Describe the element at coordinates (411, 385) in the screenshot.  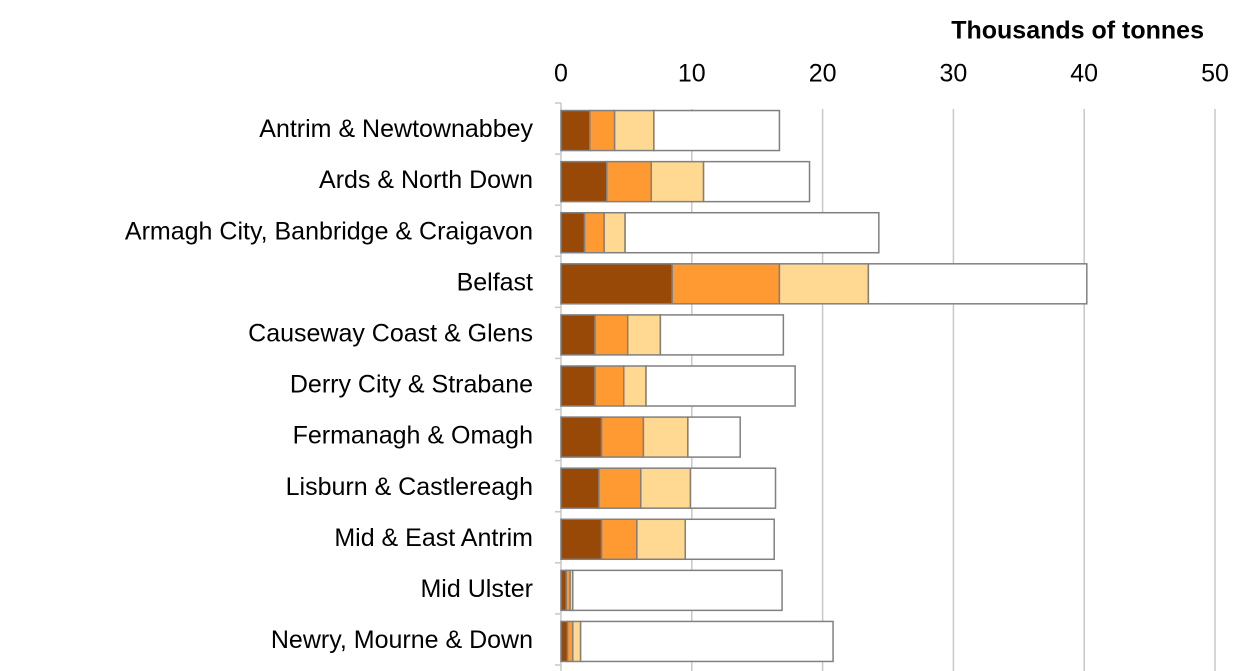
I see `y-tick-label: Derry City & Strabane` at that location.